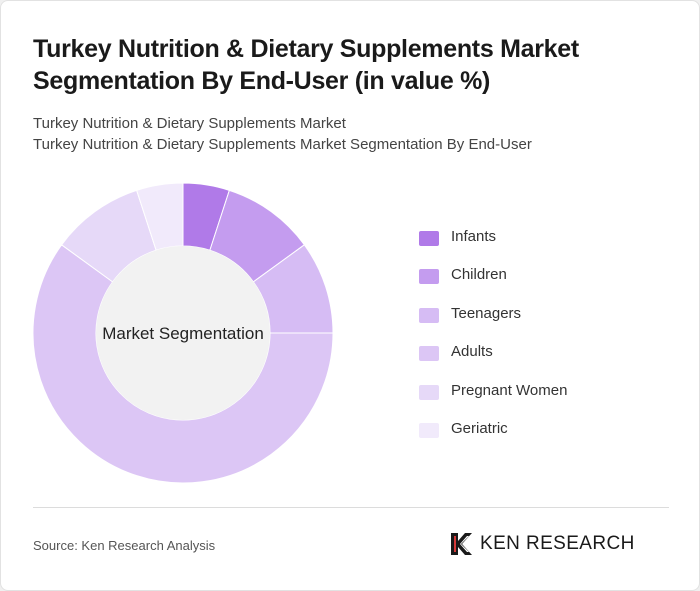 The height and width of the screenshot is (591, 700). Describe the element at coordinates (429, 238) in the screenshot. I see `legend-swatch-infants` at that location.